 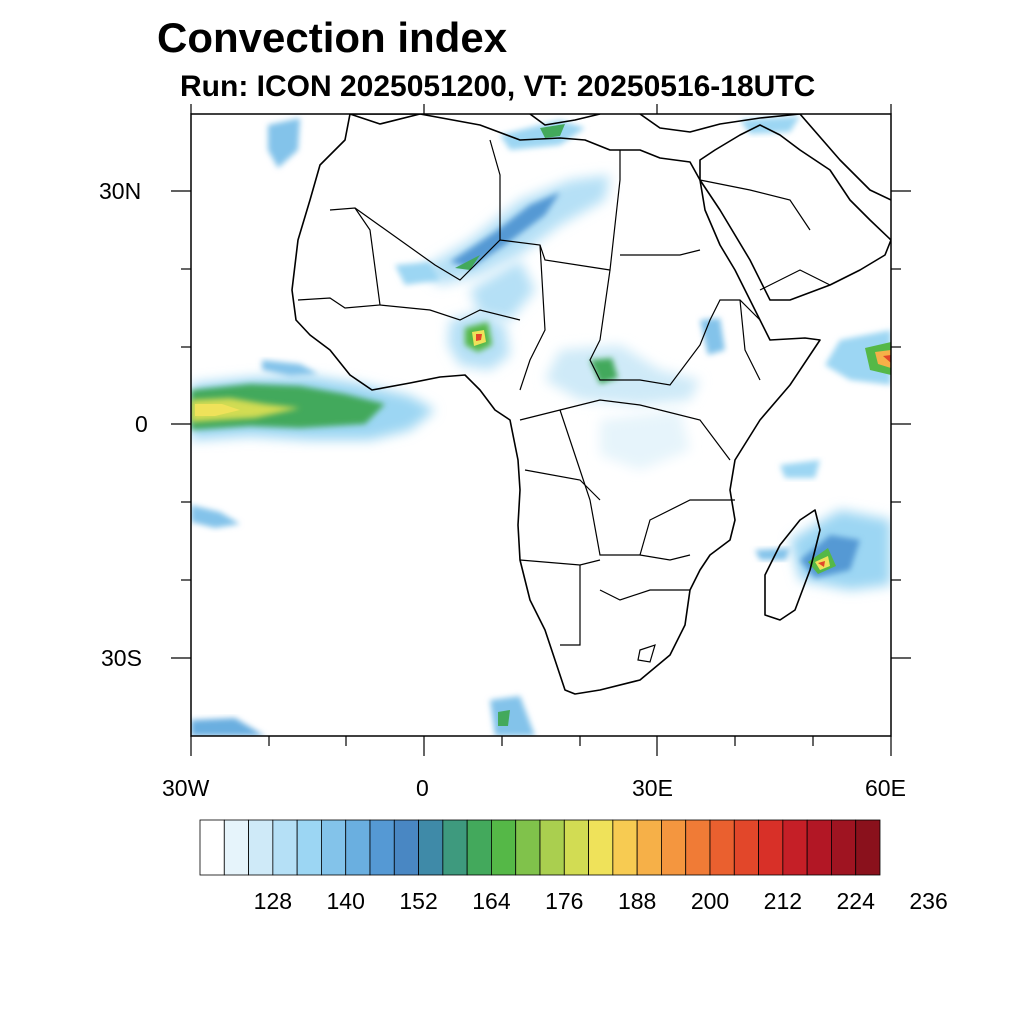 I want to click on atlantic-convection-band, so click(x=313, y=444).